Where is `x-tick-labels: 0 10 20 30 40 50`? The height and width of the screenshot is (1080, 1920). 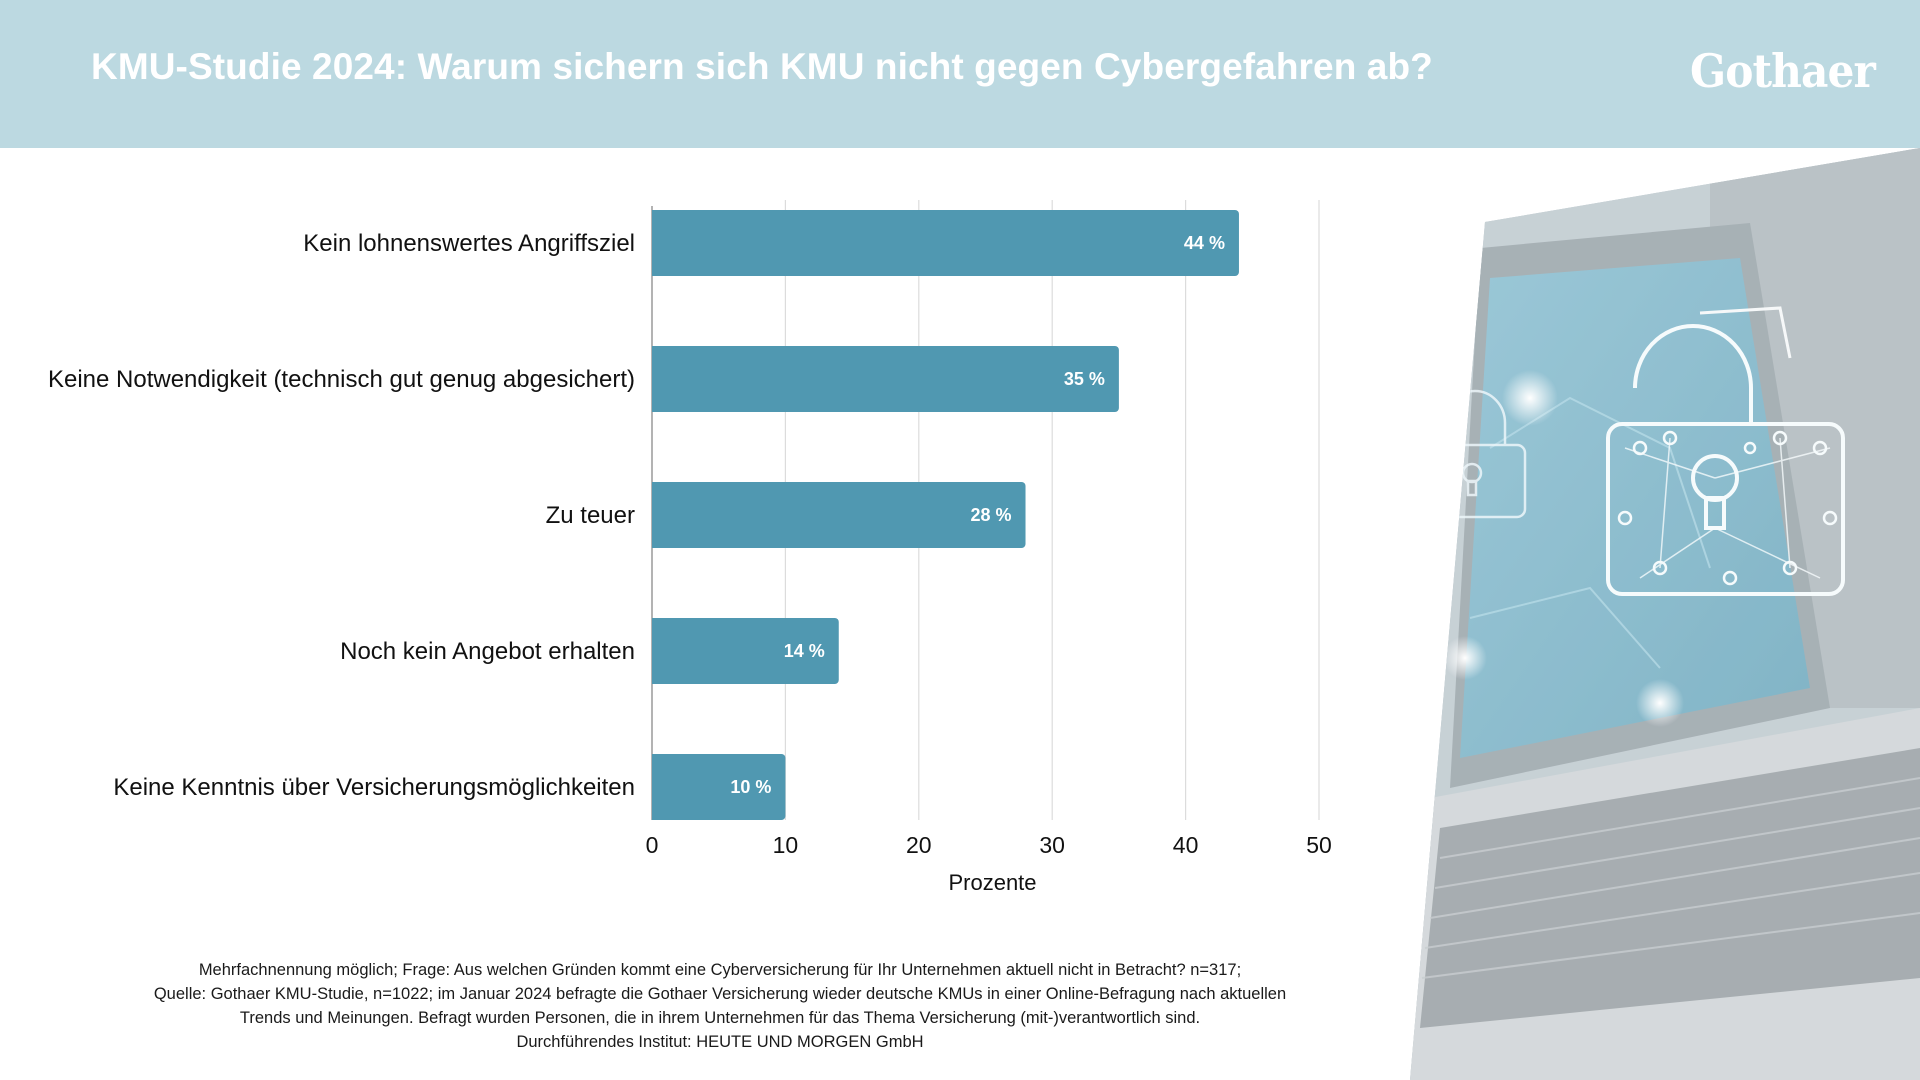
x-tick-labels: 0 10 20 30 40 50 is located at coordinates (989, 845).